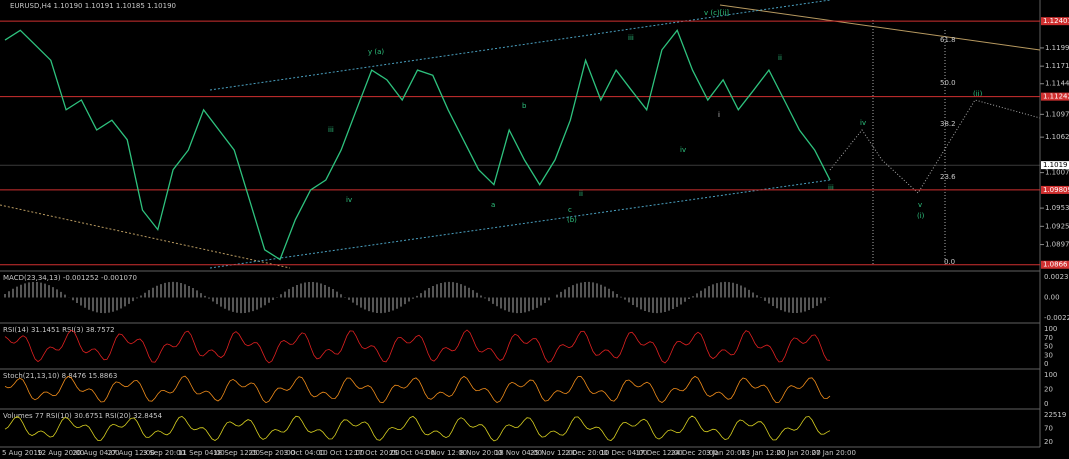 Image resolution: width=1069 pixels, height=459 pixels. Describe the element at coordinates (921, 216) in the screenshot. I see `wave-label: (i)` at that location.